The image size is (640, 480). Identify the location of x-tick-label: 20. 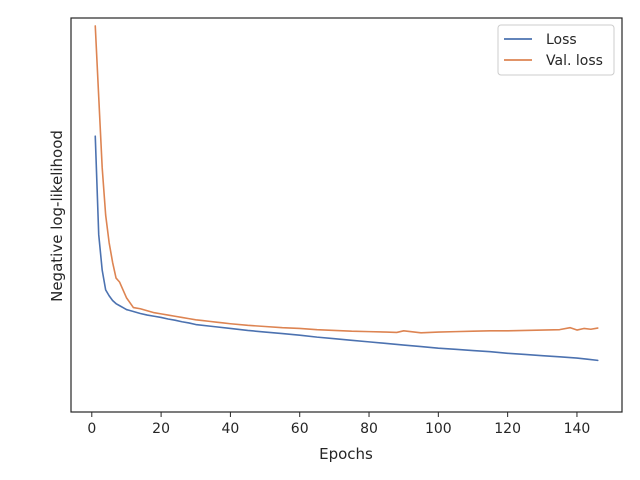
(161, 429).